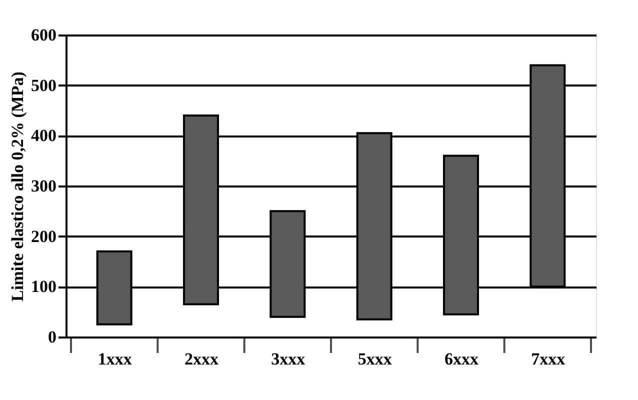 The image size is (638, 400). Describe the element at coordinates (288, 359) in the screenshot. I see `x-tick-label: 3xxx` at that location.